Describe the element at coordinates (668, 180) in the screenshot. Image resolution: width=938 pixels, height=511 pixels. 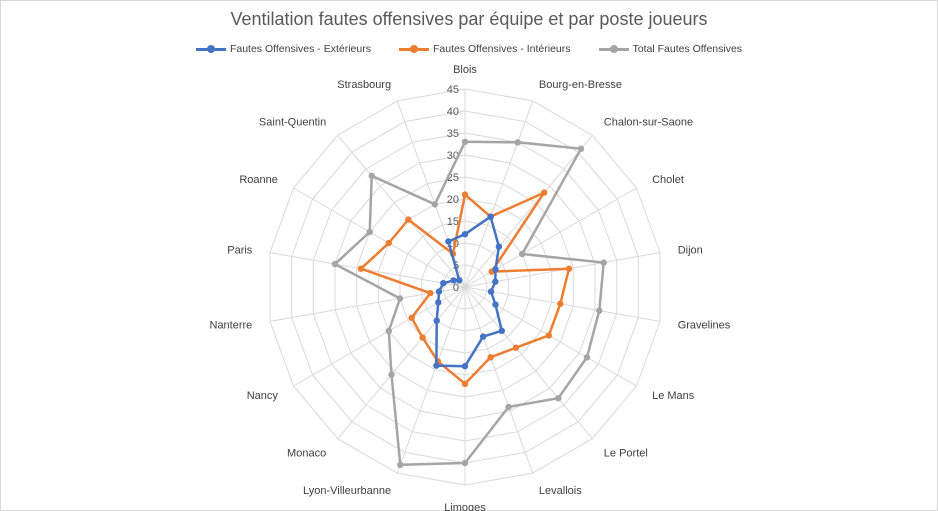
I see `category-label: Cholet` at that location.